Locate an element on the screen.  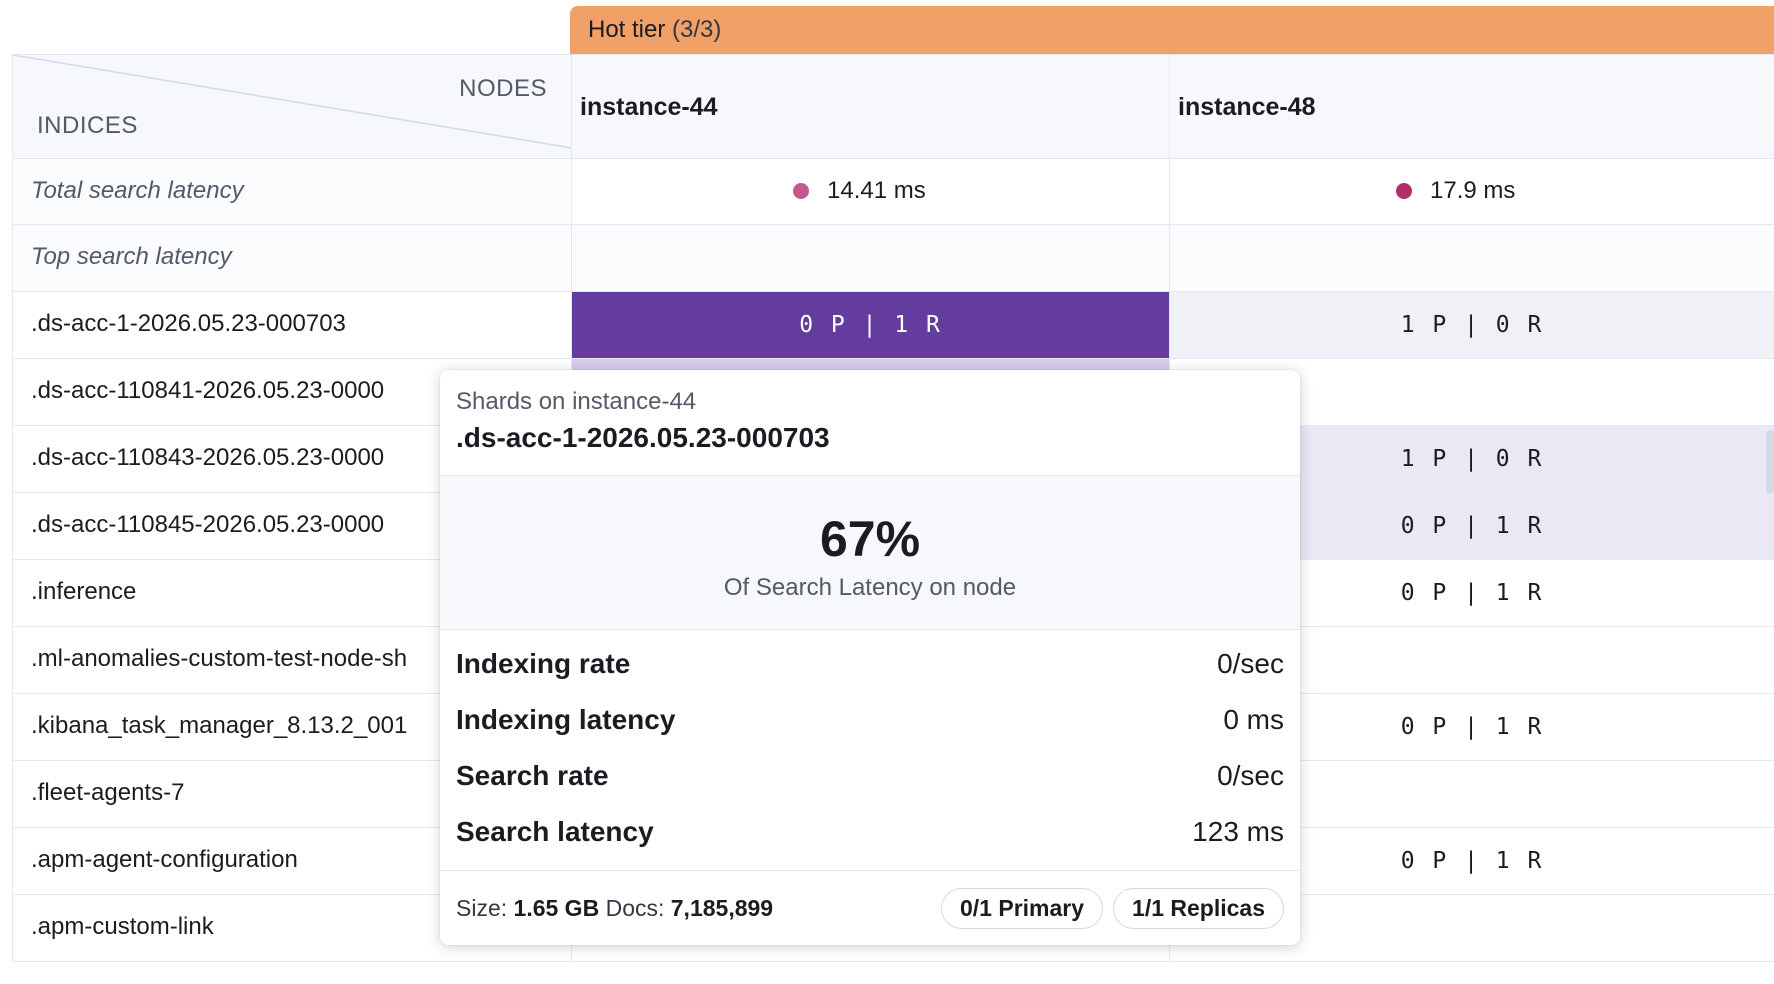
indices-axis-label: INDICES is located at coordinates (87, 125).